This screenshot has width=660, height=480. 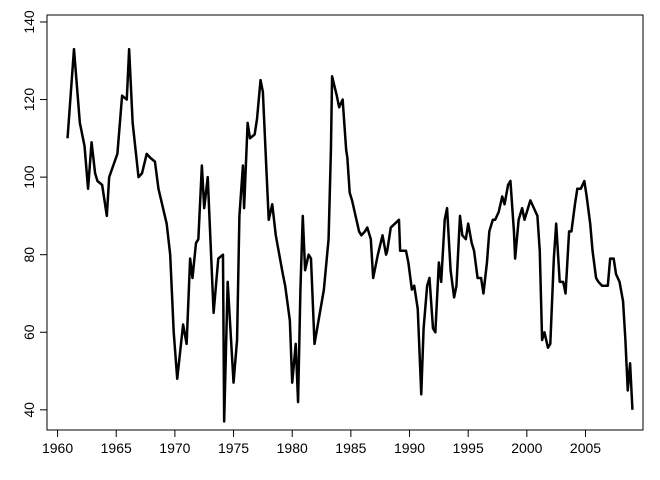 What do you see at coordinates (29, 332) in the screenshot?
I see `y-tick-label: 60` at bounding box center [29, 332].